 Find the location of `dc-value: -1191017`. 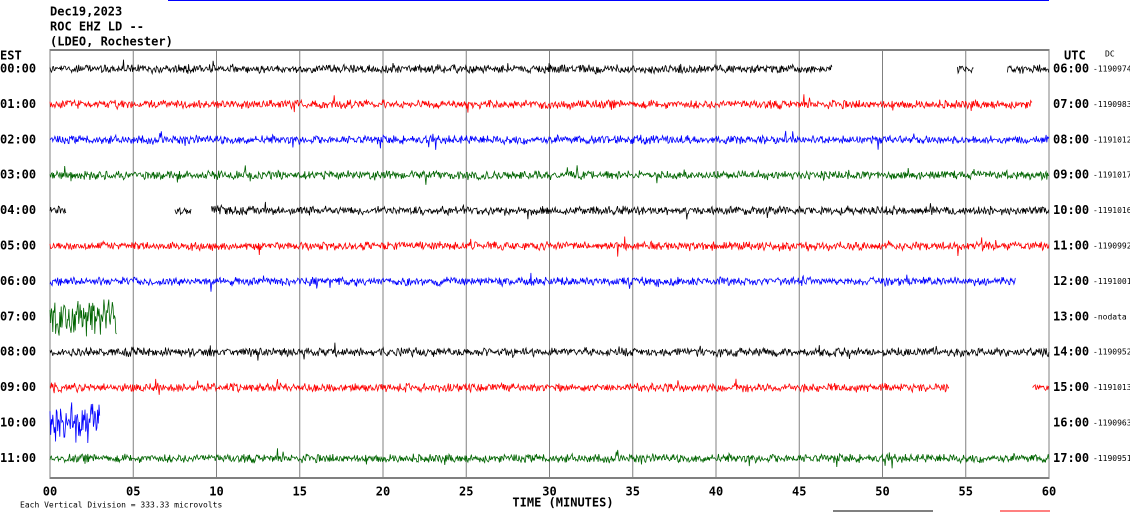

dc-value: -1191017 is located at coordinates (1111, 175).